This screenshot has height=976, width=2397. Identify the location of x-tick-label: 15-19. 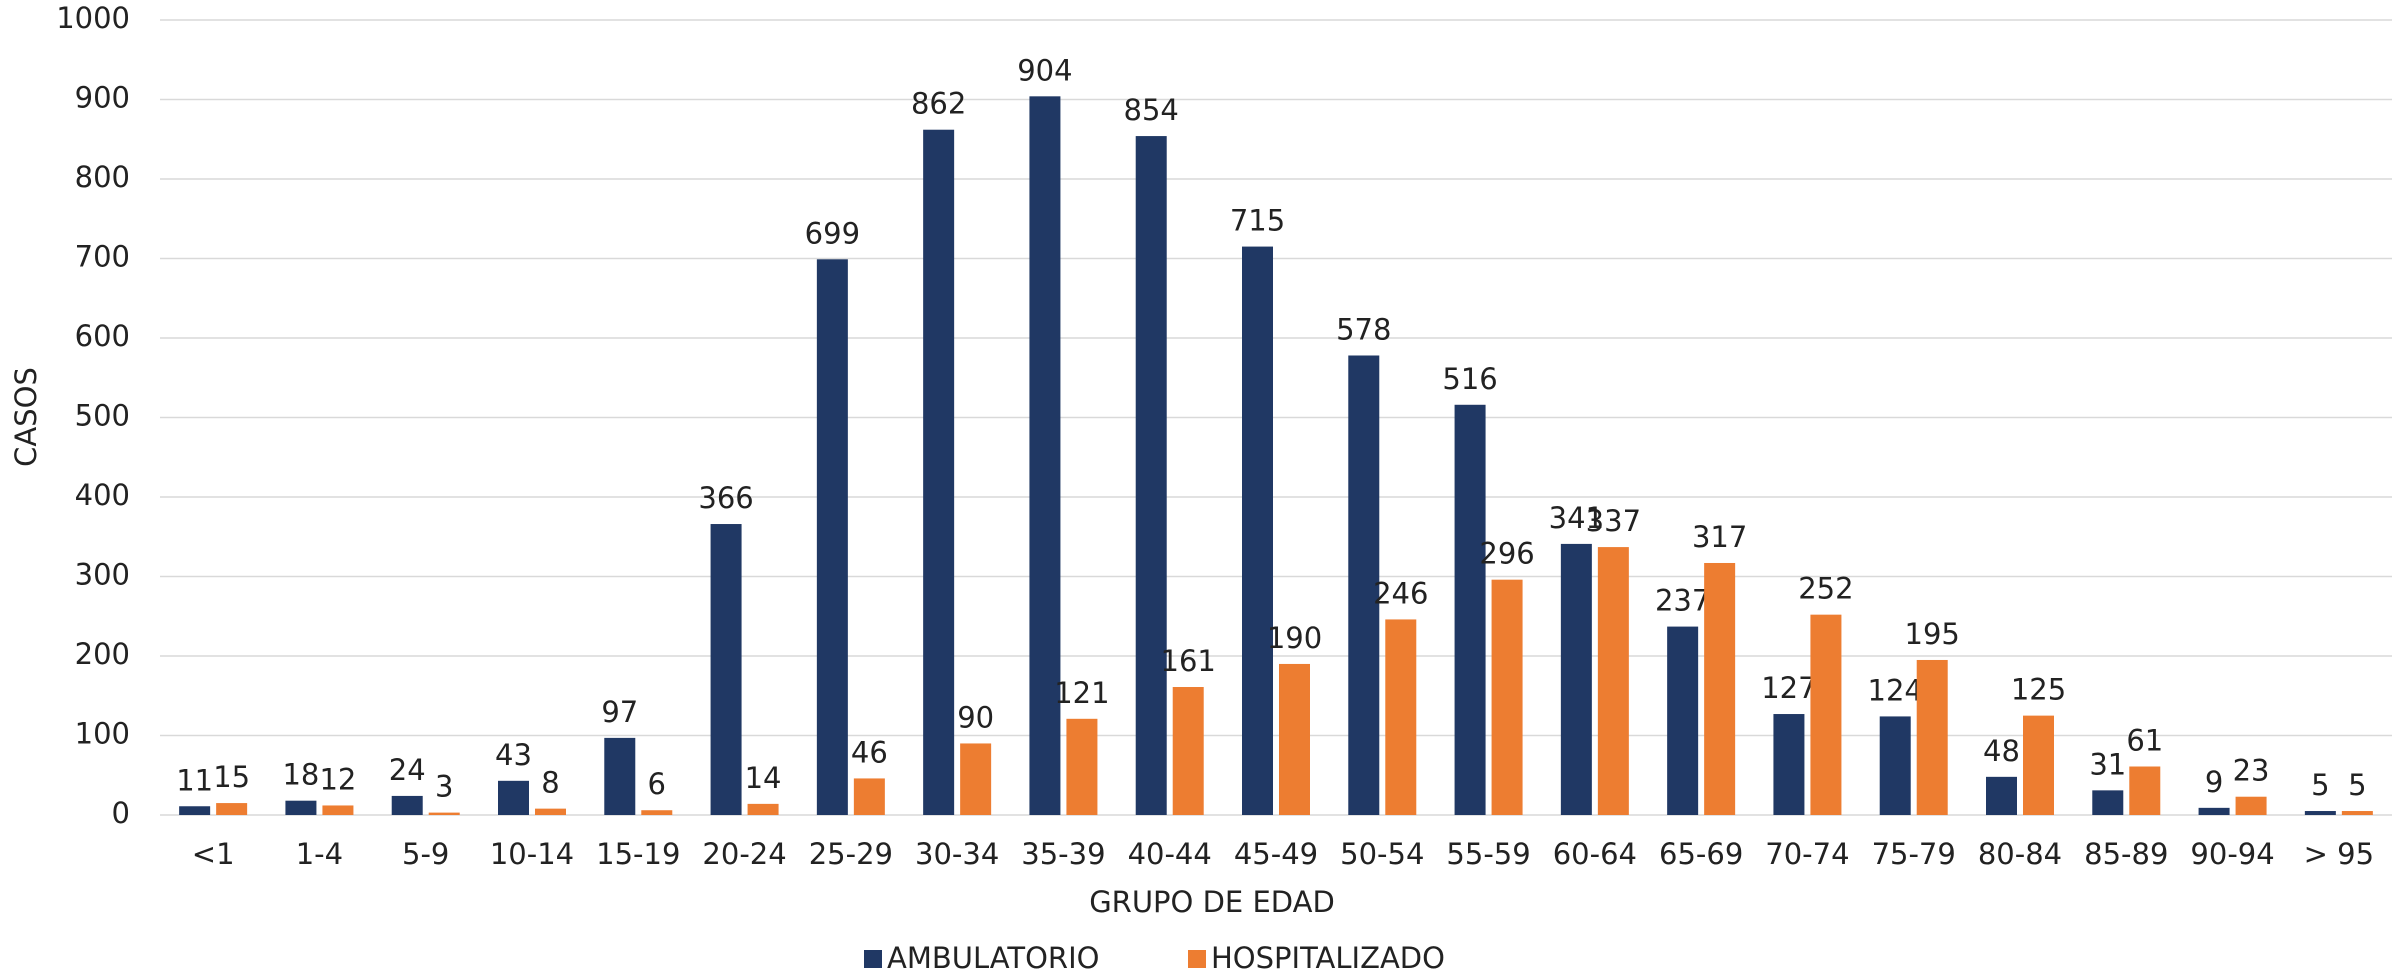
(638, 854).